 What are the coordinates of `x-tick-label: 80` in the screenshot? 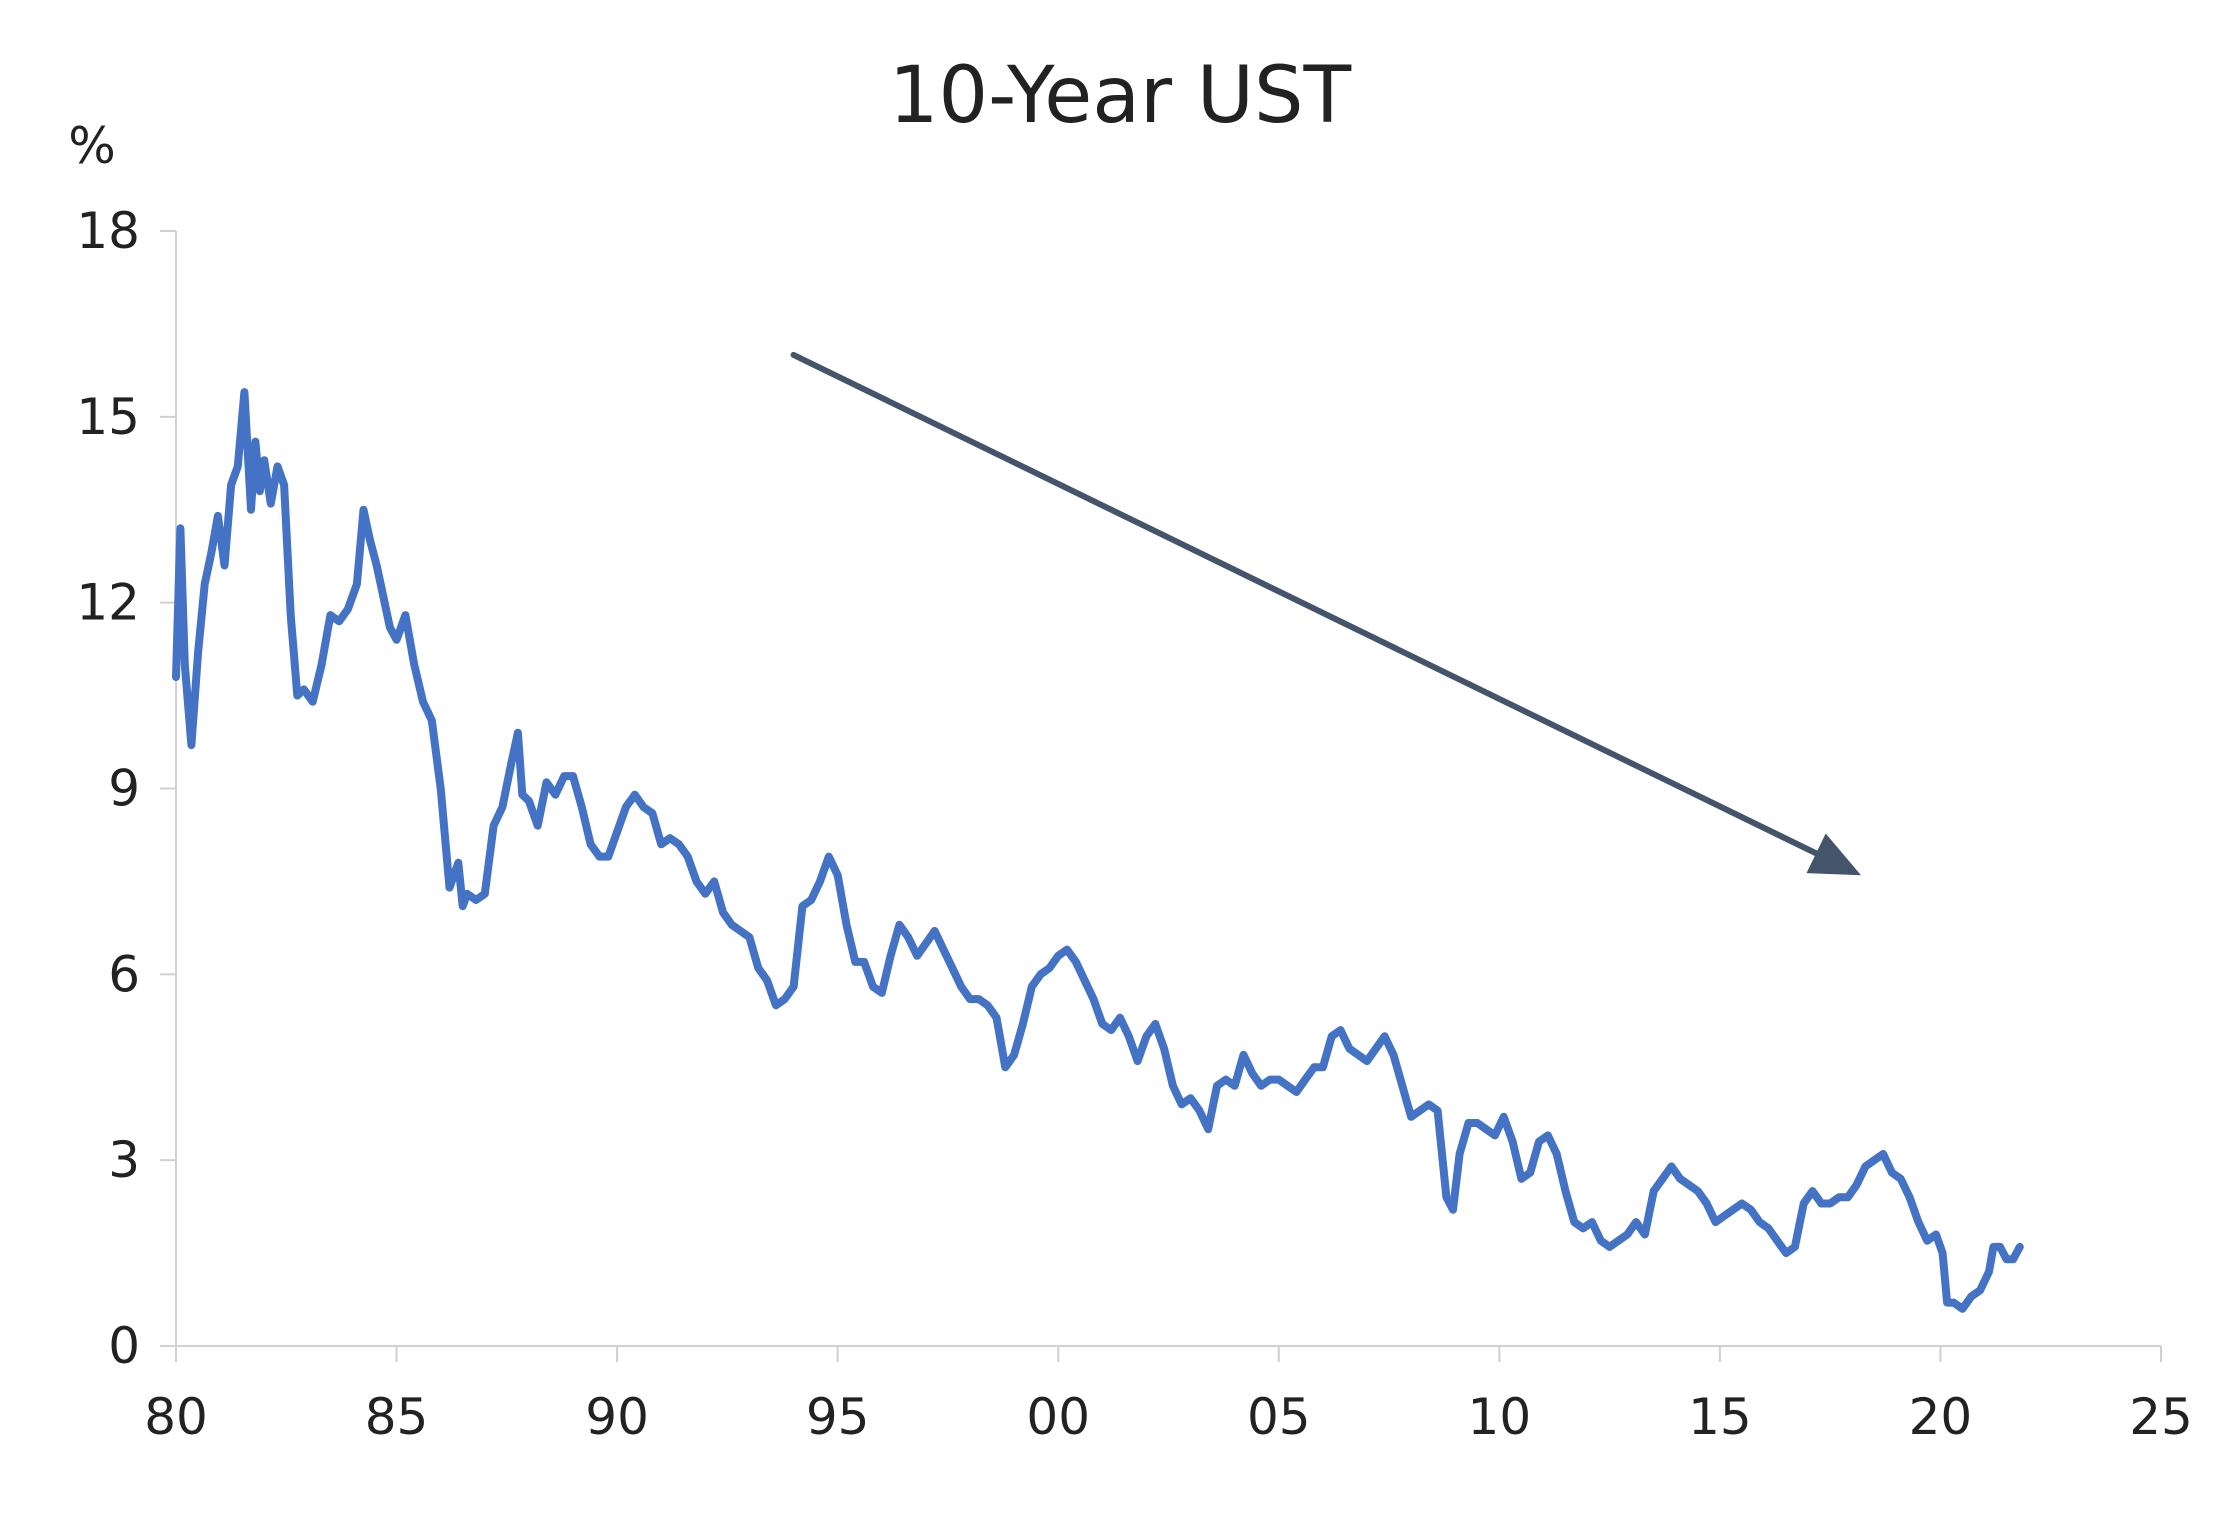 It's located at (176, 1417).